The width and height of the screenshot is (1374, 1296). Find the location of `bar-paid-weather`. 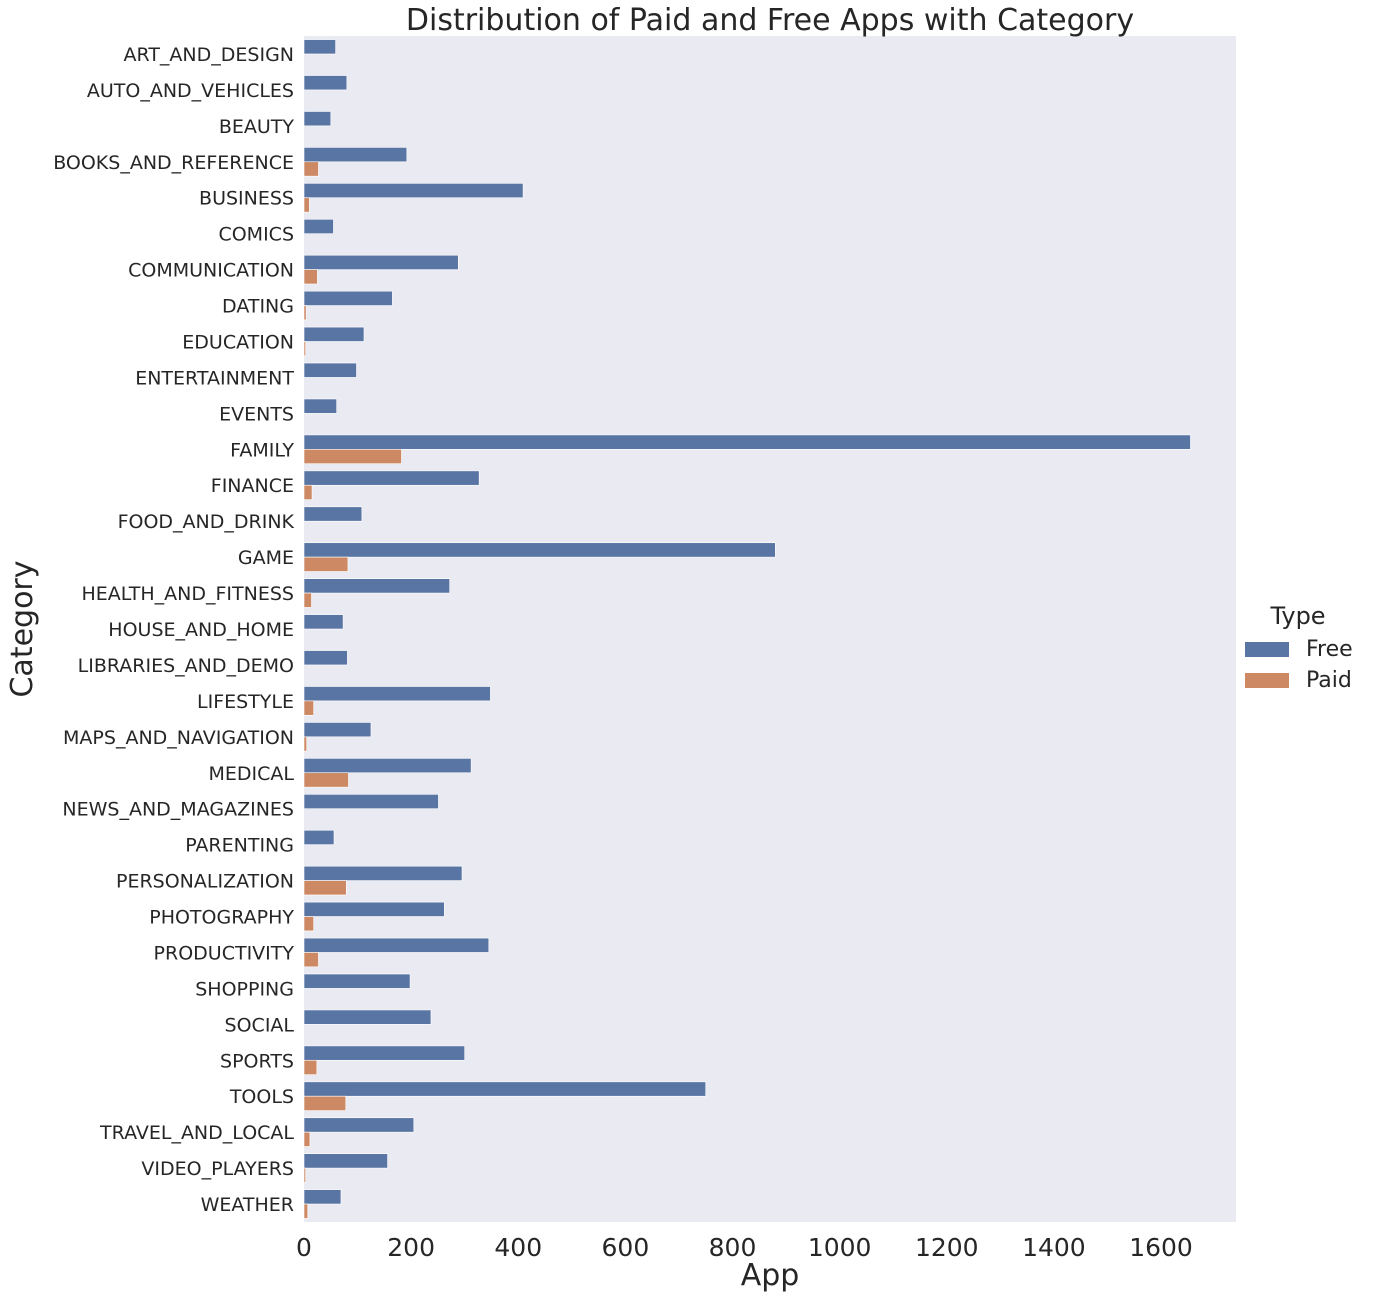

bar-paid-weather is located at coordinates (306, 1211).